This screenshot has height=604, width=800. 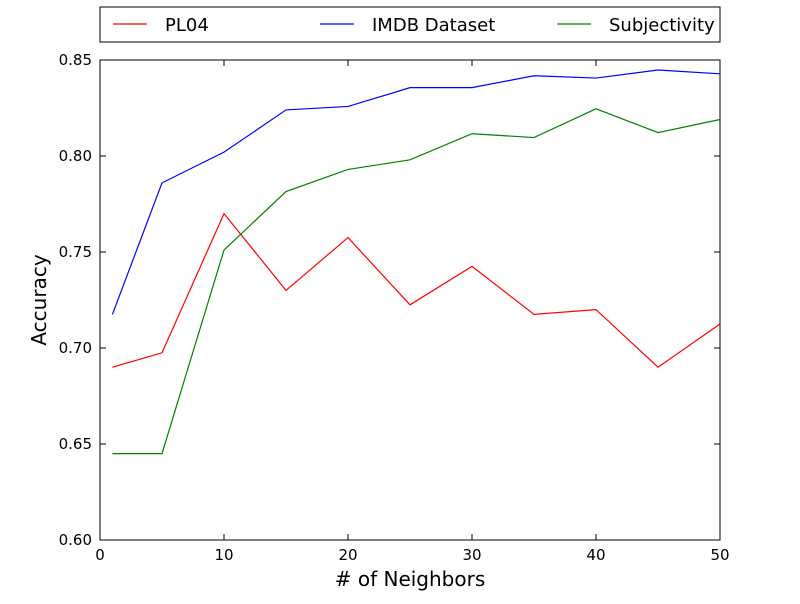 I want to click on y-tick-label: 0.65, so click(x=75, y=444).